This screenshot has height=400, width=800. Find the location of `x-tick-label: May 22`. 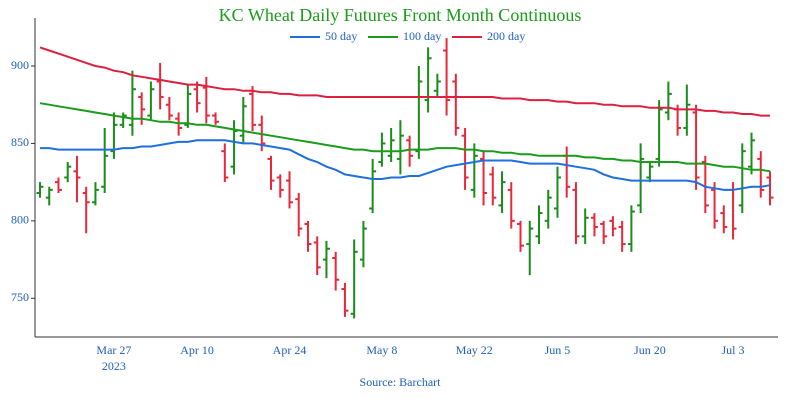

x-tick-label: May 22 is located at coordinates (474, 350).